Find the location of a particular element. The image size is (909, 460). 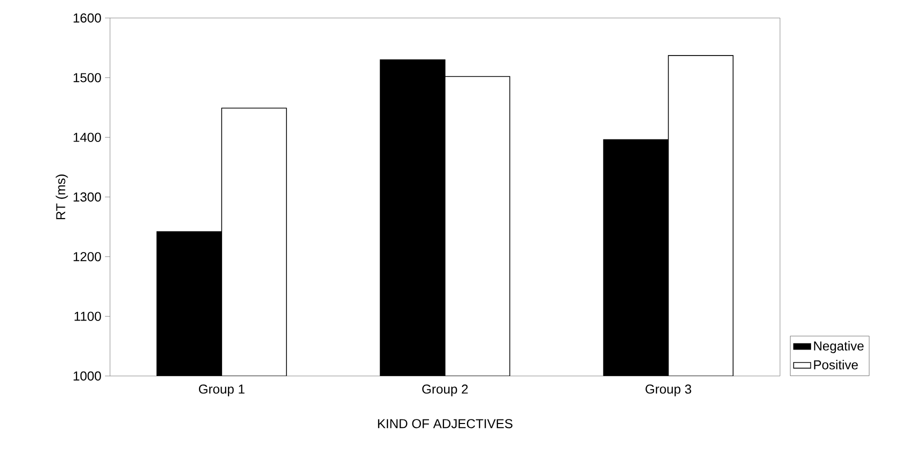

x-tick-label: Group 1 is located at coordinates (221, 390).